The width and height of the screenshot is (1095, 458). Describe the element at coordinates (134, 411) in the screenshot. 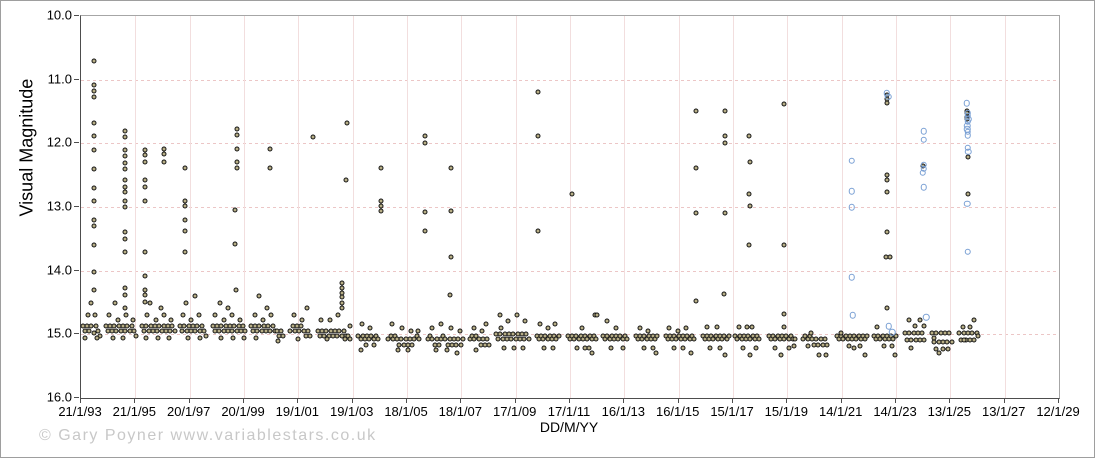

I see `x-tick-label: 21/1/95` at that location.